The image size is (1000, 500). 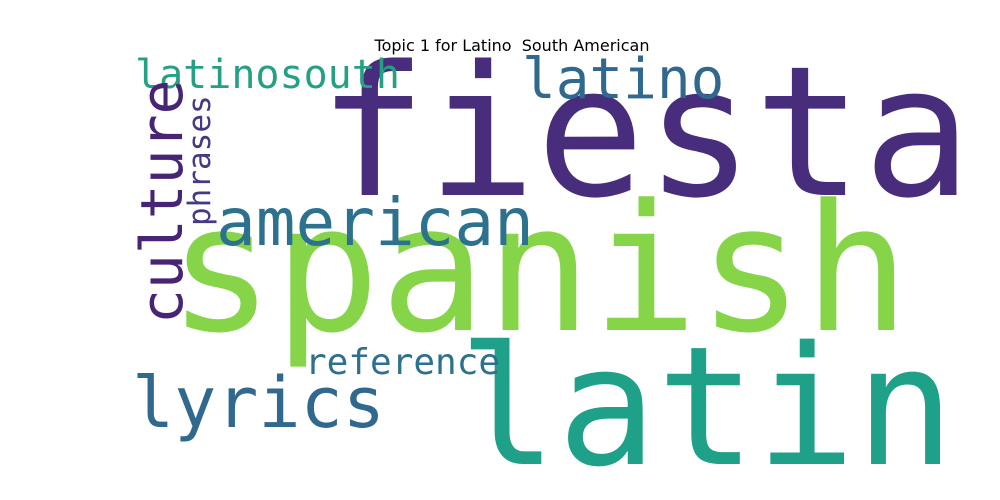 I want to click on word-phrases: phrases, so click(x=200, y=160).